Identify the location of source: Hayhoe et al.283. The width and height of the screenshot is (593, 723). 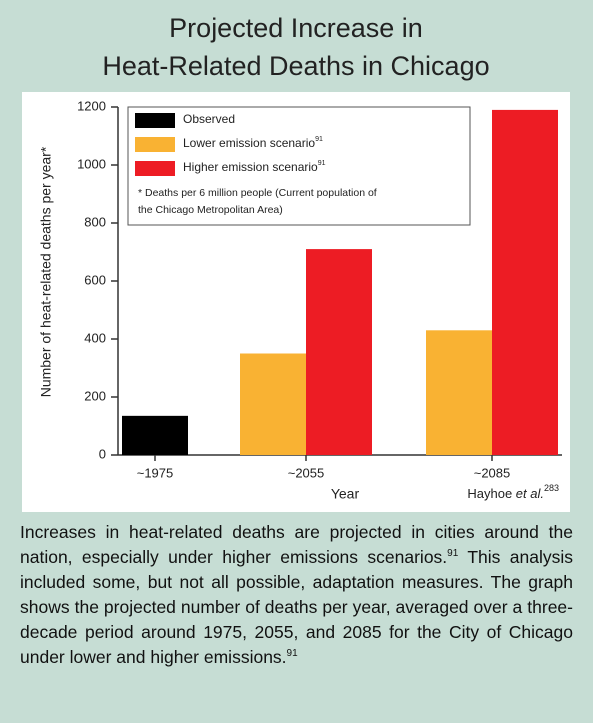
(513, 492).